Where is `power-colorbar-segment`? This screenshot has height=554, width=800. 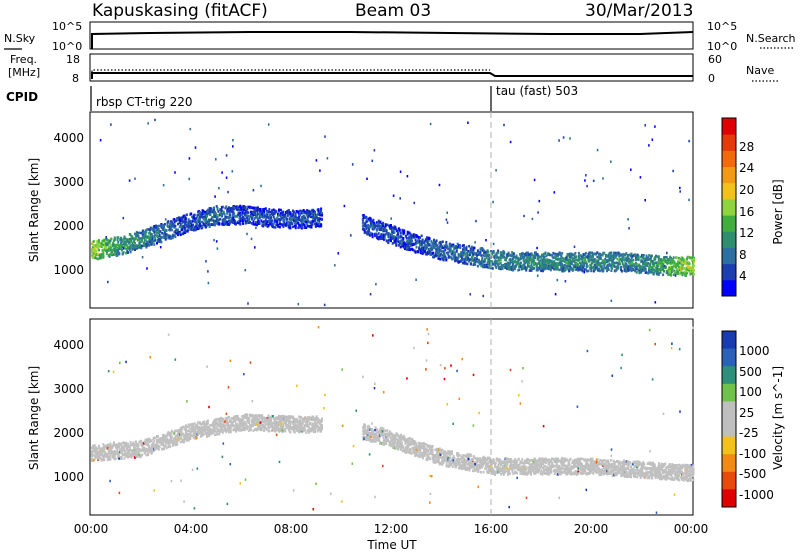 power-colorbar-segment is located at coordinates (729, 207).